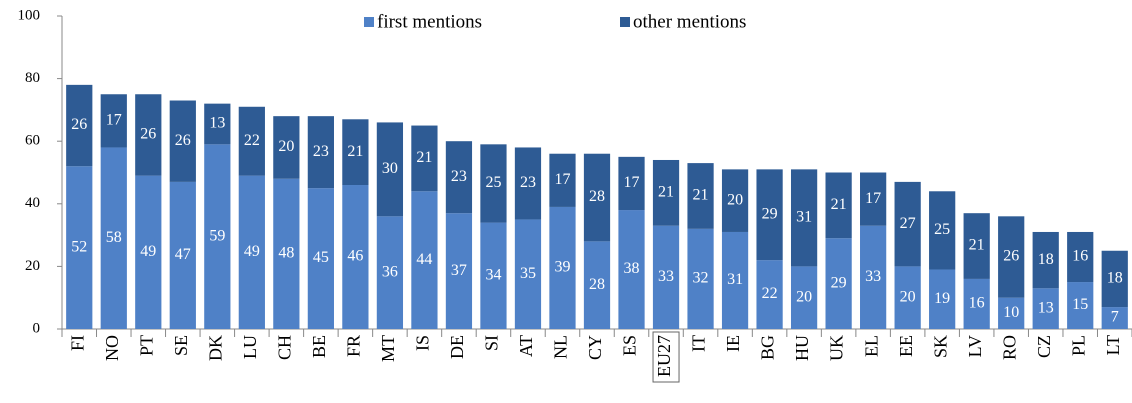  I want to click on value-label: 35, so click(528, 273).